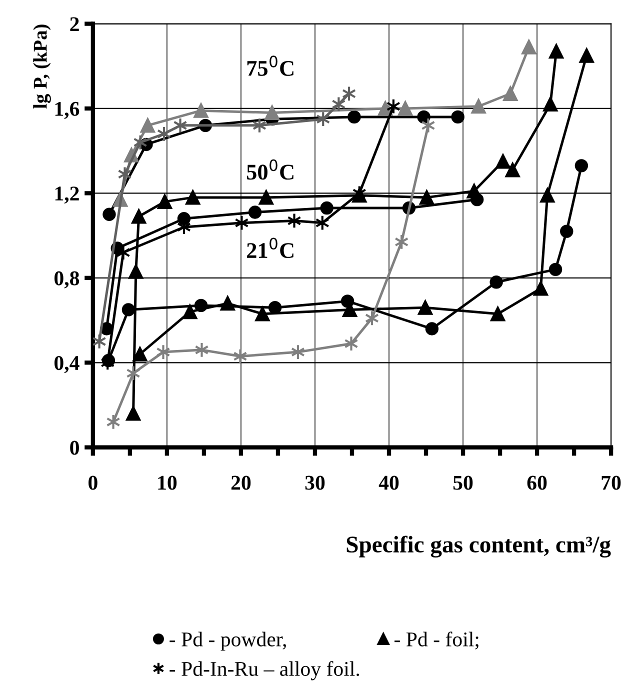  Describe the element at coordinates (388, 483) in the screenshot. I see `x-tick-label: 40` at that location.